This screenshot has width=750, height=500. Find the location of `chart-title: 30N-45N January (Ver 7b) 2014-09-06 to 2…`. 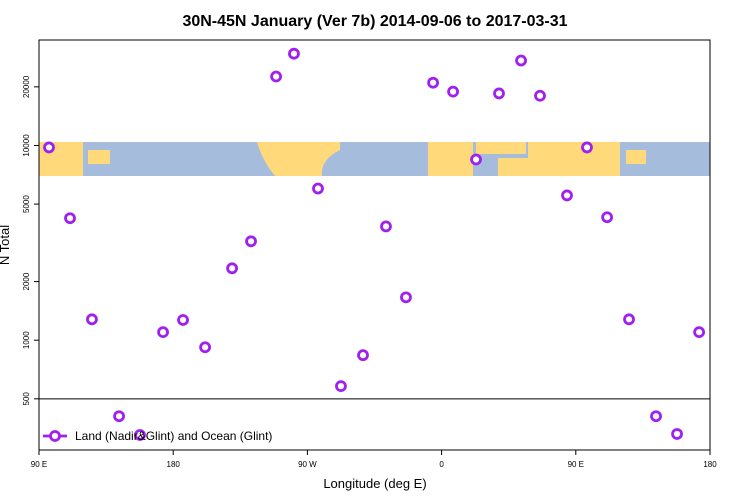

chart-title: 30N-45N January (Ver 7b) 2014-09-06 to 2… is located at coordinates (374, 21).